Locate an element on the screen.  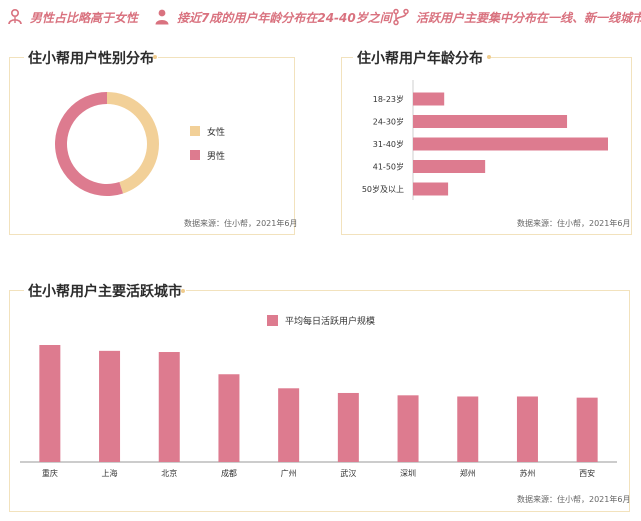
finding-city-text: 活跃用户主要集中分布在一线、新一线城市 is located at coordinates (528, 17).